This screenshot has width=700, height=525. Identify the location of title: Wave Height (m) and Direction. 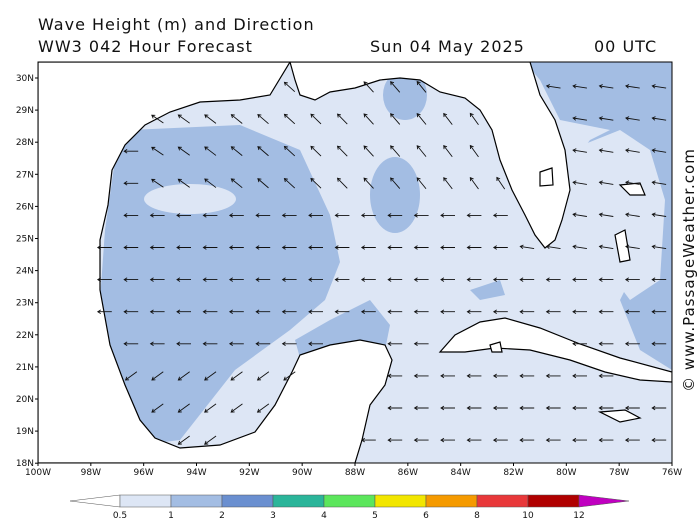
(176, 24).